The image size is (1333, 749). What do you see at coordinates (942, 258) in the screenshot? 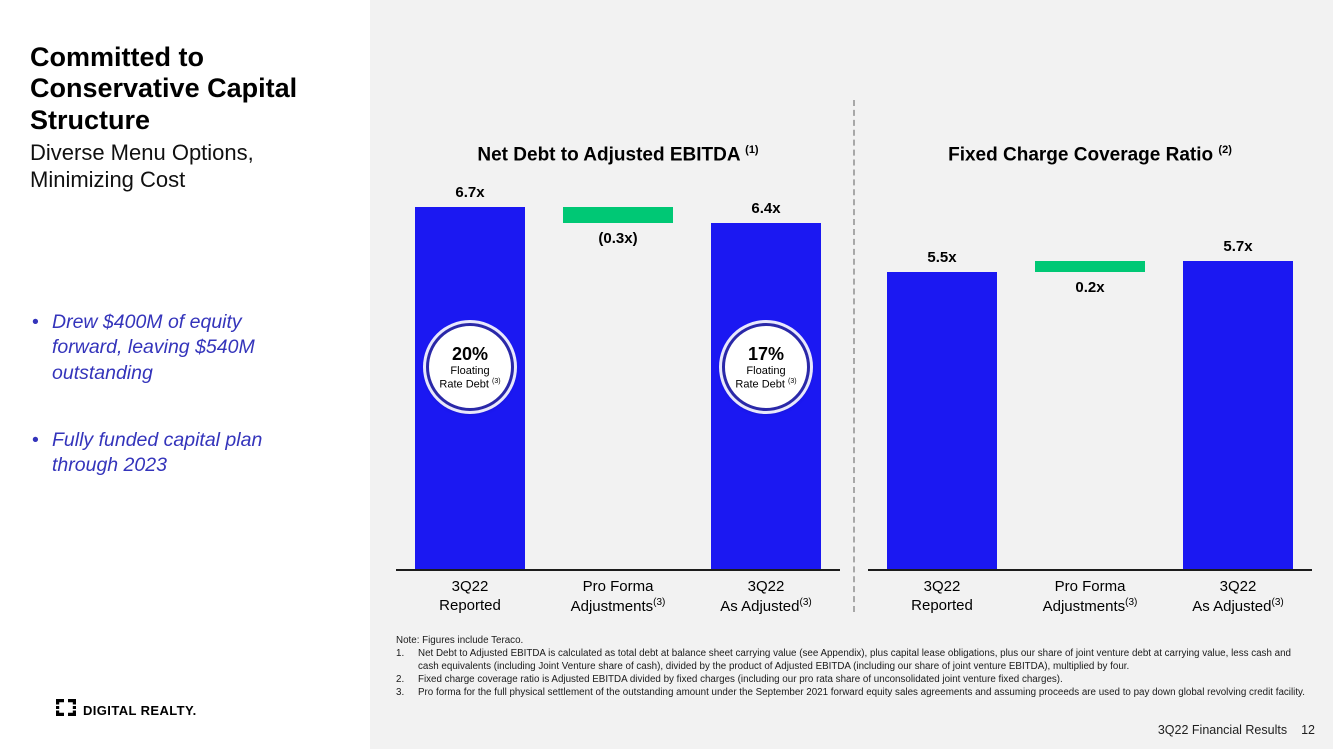
I see `bar-value-label: 5.5x` at bounding box center [942, 258].